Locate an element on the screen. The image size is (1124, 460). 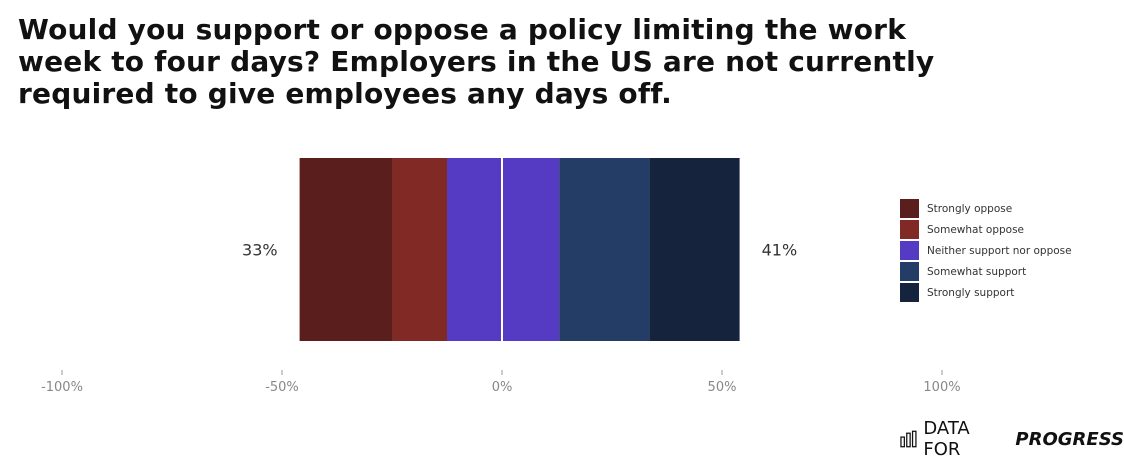
x-tick-label: 50% is located at coordinates (722, 387).